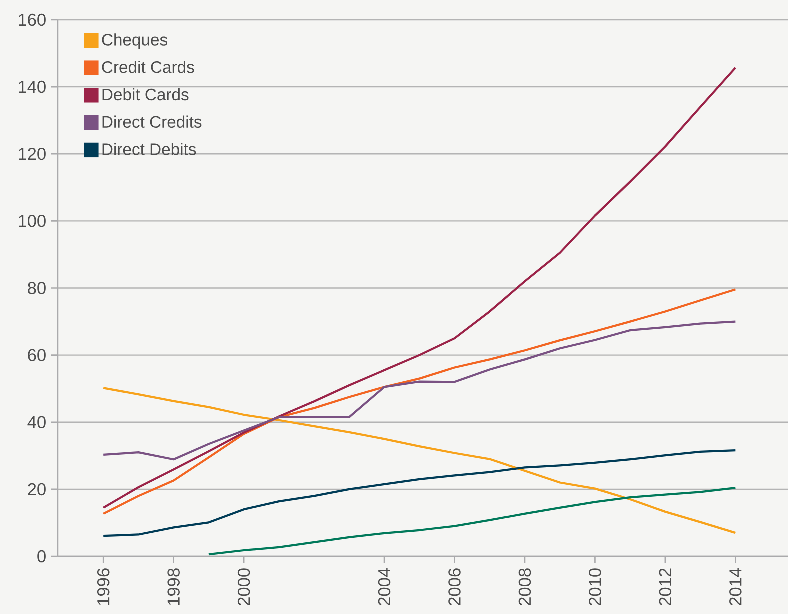  What do you see at coordinates (37, 288) in the screenshot?
I see `y-tick-label: 80` at bounding box center [37, 288].